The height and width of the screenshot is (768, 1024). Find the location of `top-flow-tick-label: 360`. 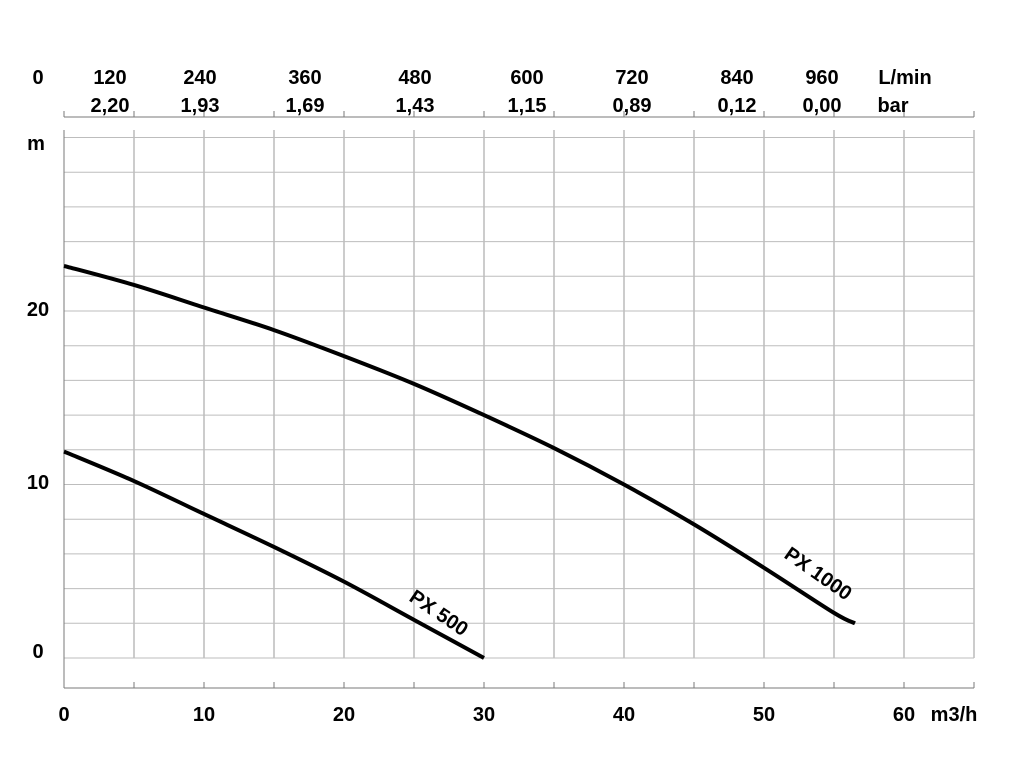

top-flow-tick-label: 360 is located at coordinates (304, 78).